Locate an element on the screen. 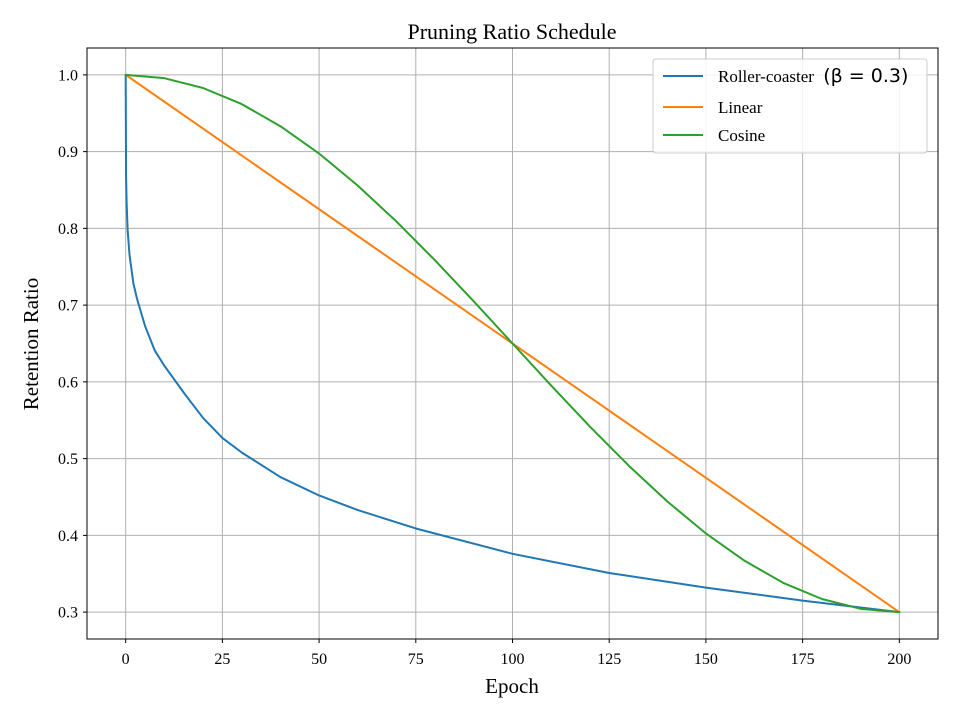 The height and width of the screenshot is (720, 960). legend-label-cosine: Cosine is located at coordinates (741, 135).